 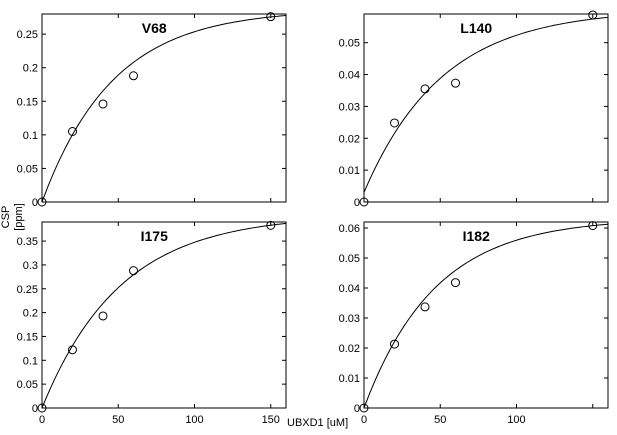 What do you see at coordinates (154, 28) in the screenshot?
I see `panel-title: V68` at bounding box center [154, 28].